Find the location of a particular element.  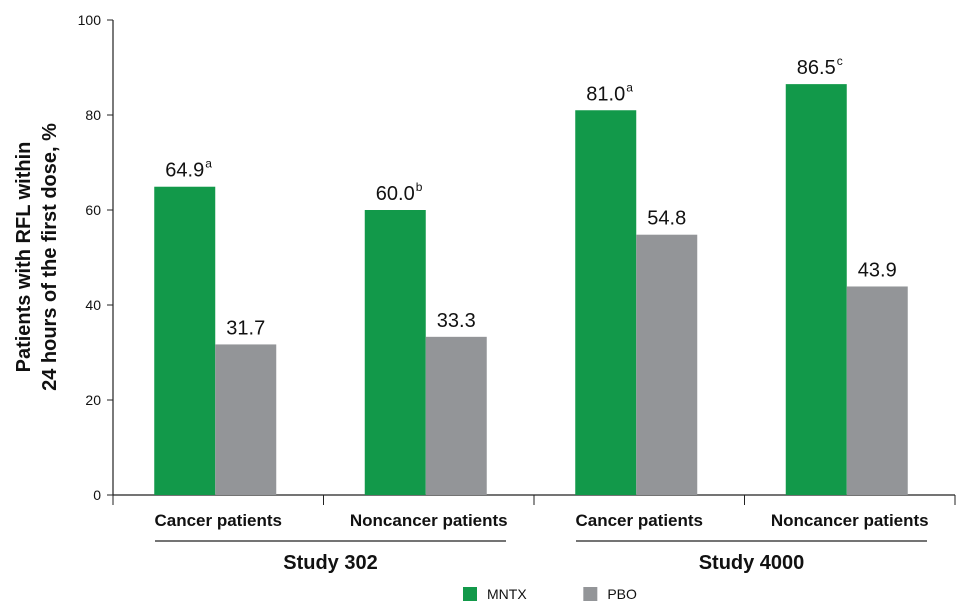

value-note: c is located at coordinates (840, 61).